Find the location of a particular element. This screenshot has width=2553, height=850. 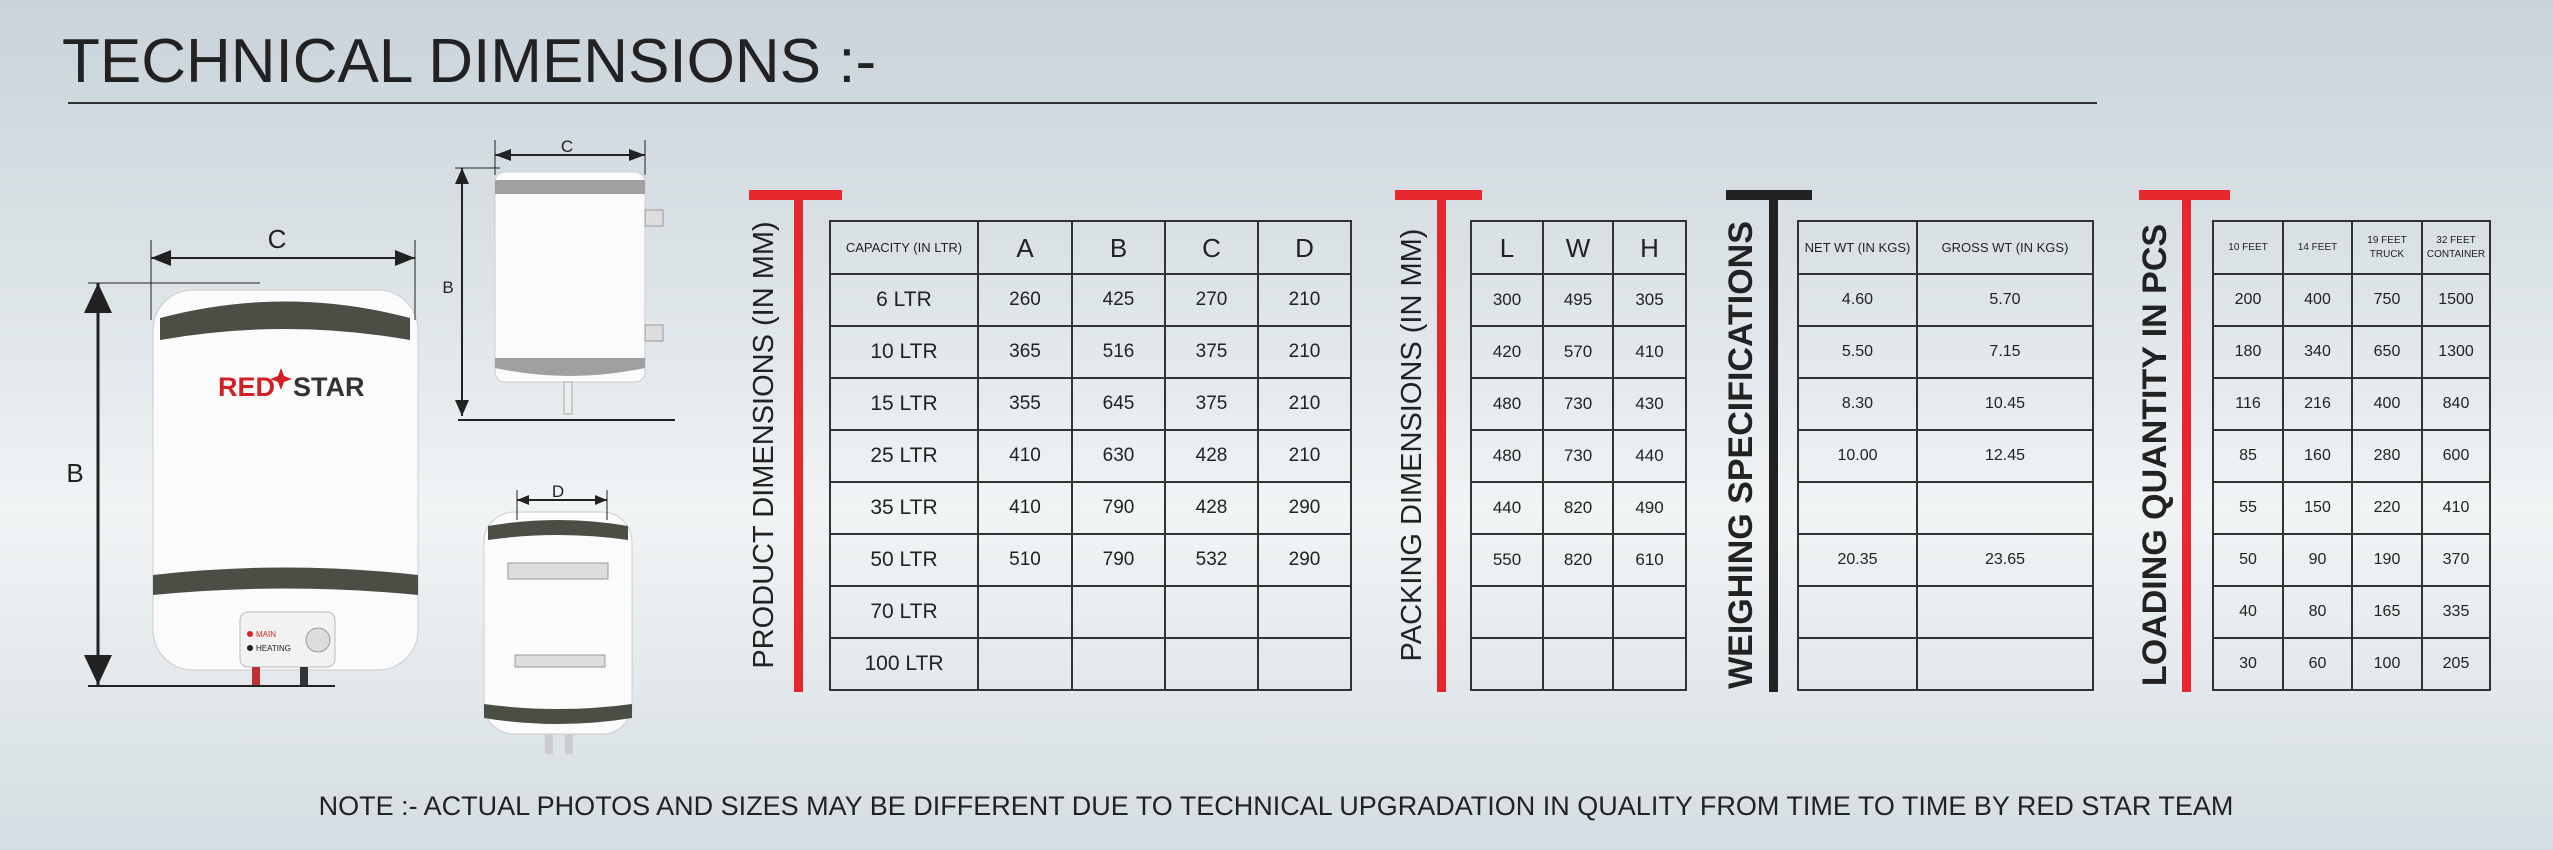

table-row: 440 820 490 is located at coordinates (1578, 508).